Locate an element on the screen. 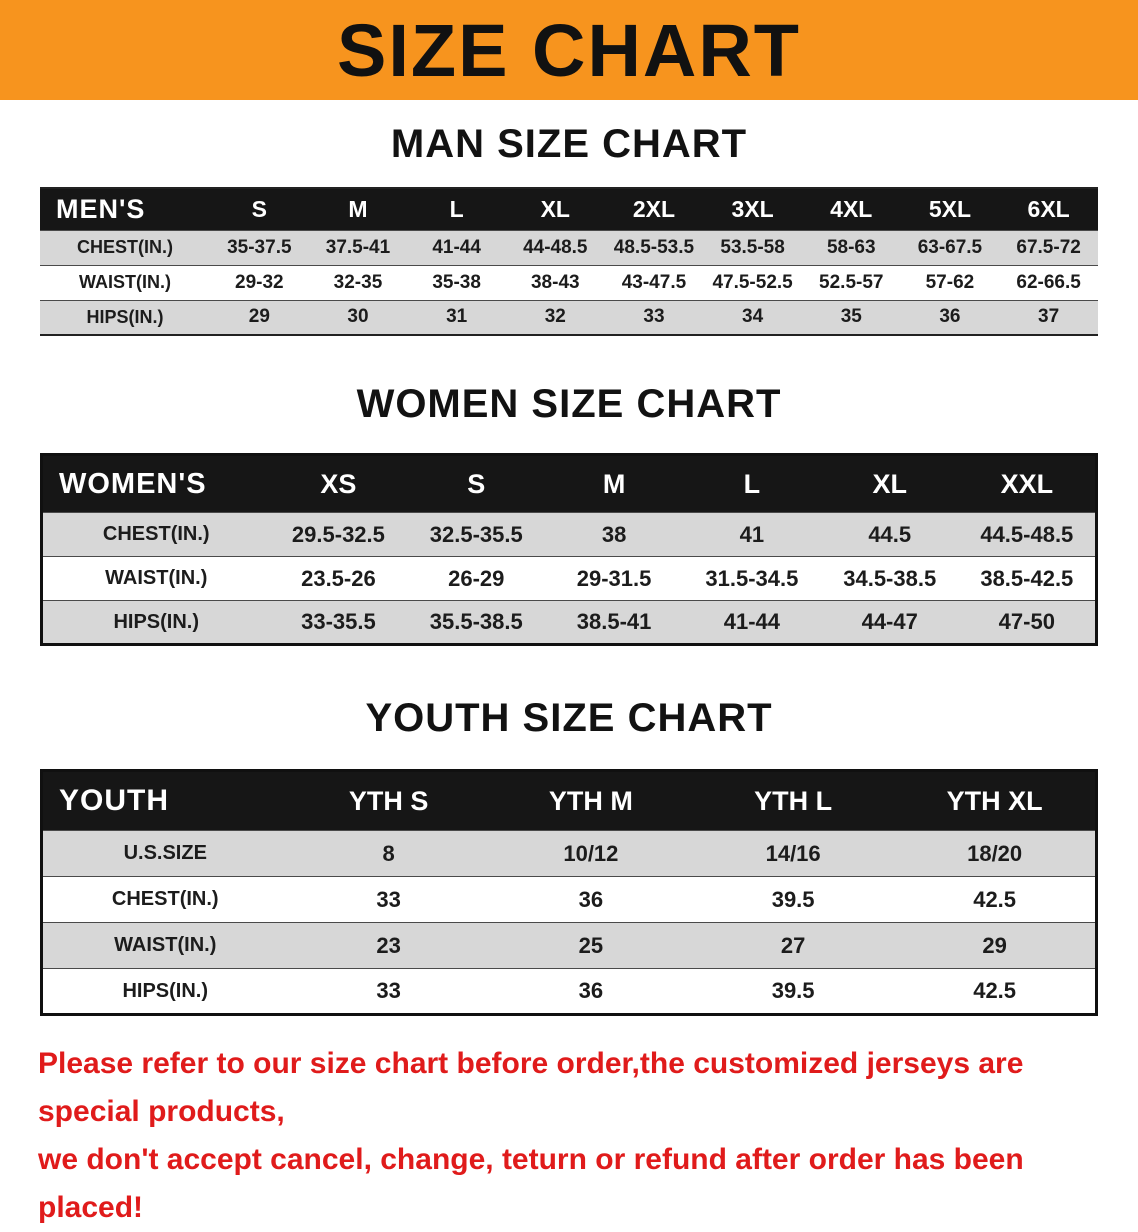 The width and height of the screenshot is (1138, 1232). measure-value-cell: 38.5-42.5 is located at coordinates (1027, 578).